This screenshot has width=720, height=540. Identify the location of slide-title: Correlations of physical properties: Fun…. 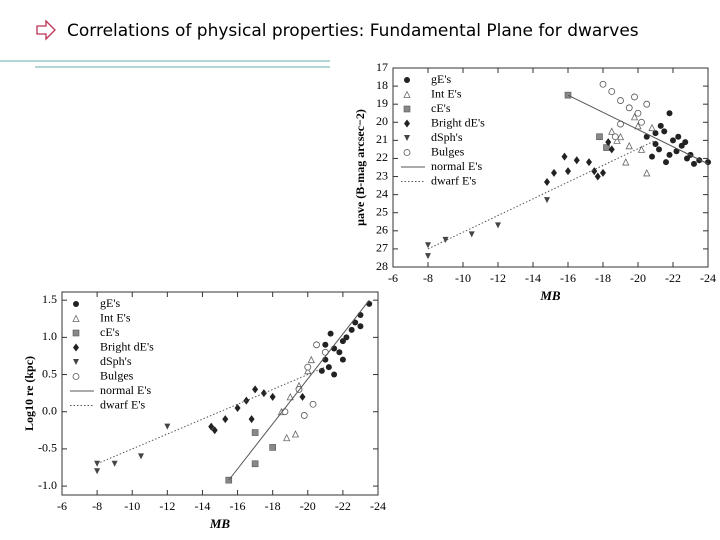
(353, 31).